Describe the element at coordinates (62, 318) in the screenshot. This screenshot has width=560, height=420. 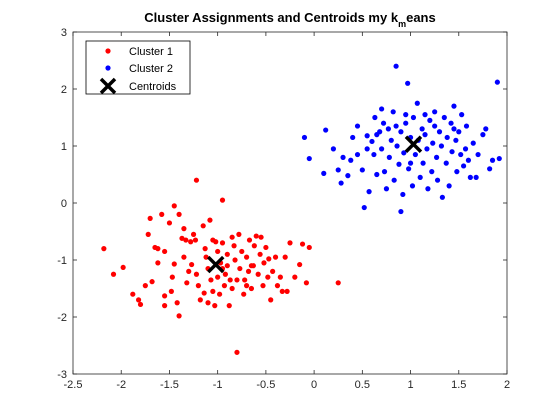
I see `y-tick-label: -2` at that location.